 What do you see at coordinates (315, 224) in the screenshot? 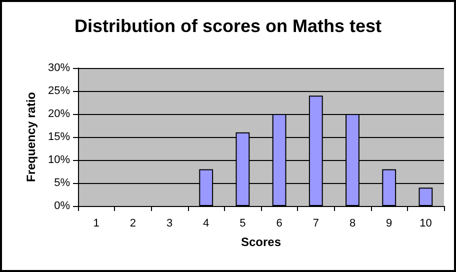
I see `x-tick-label: 7` at bounding box center [315, 224].